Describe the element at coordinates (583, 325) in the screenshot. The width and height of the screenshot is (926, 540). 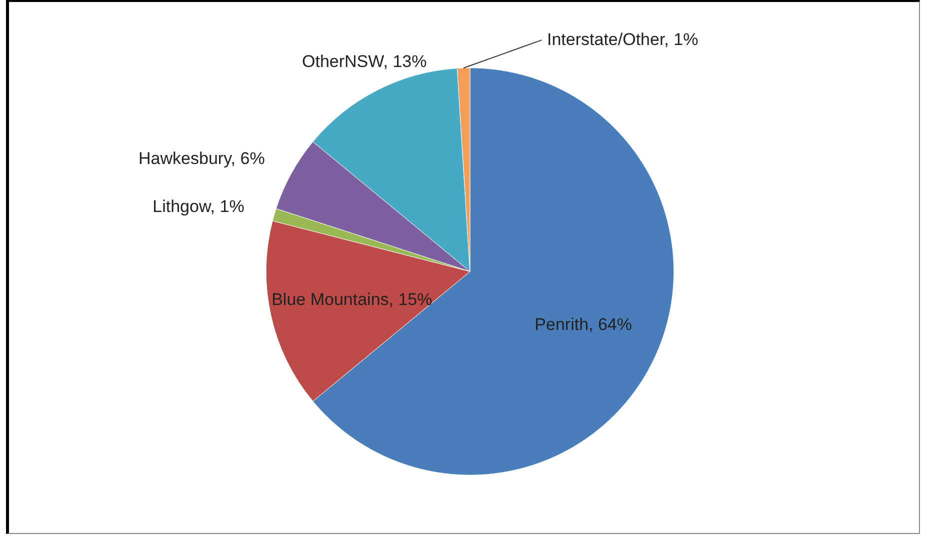
I see `slice-label: Penrith, 64%` at that location.